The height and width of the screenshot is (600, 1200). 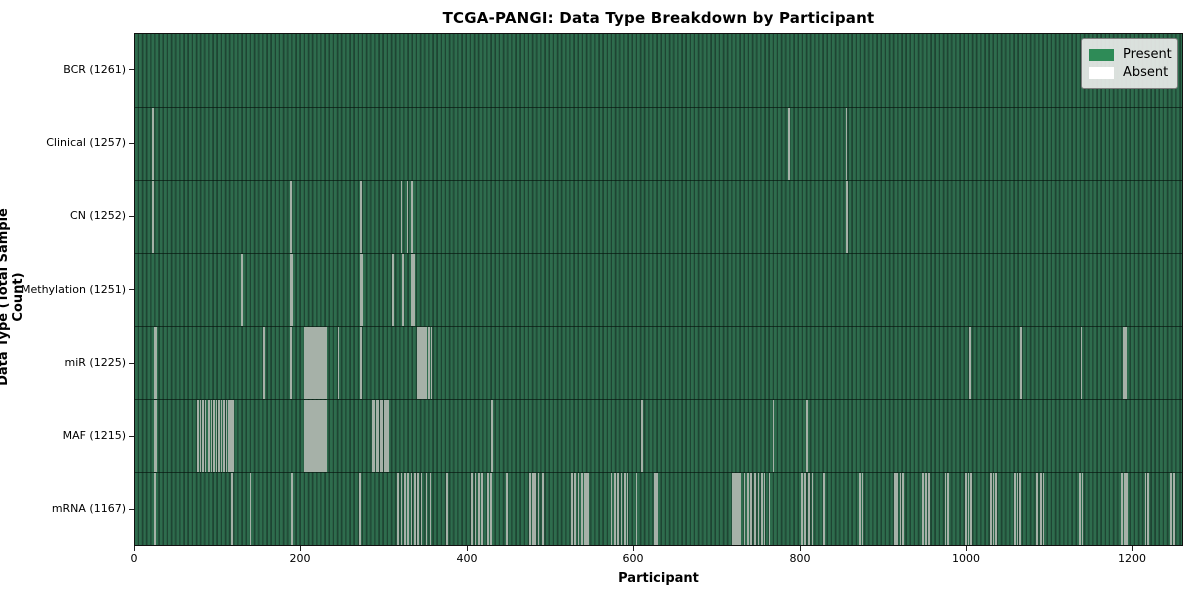 I want to click on xtick-label-800: 800, so click(x=800, y=558).